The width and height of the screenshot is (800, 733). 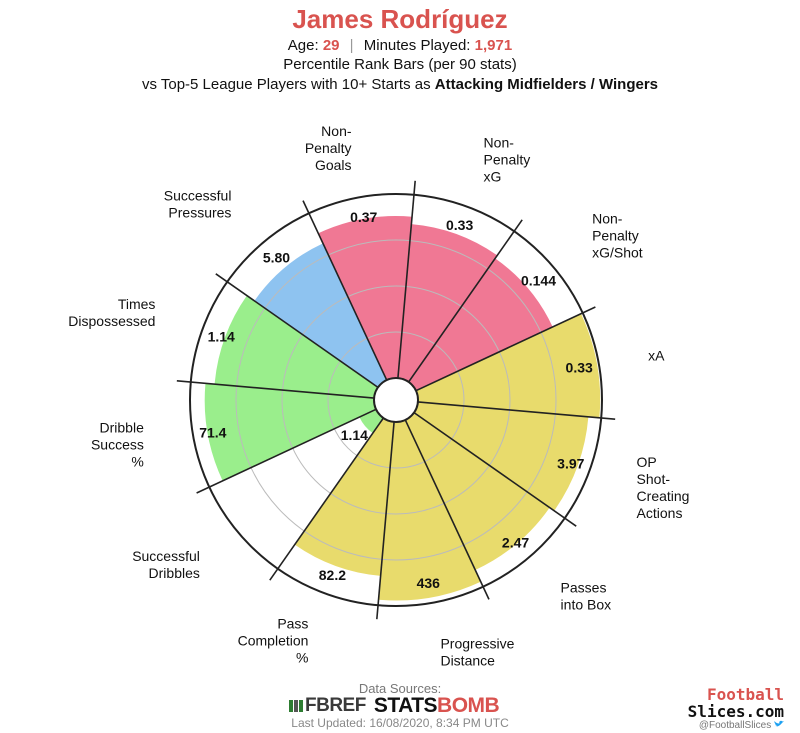 What do you see at coordinates (296, 706) in the screenshot?
I see `fbref-mark-icon` at bounding box center [296, 706].